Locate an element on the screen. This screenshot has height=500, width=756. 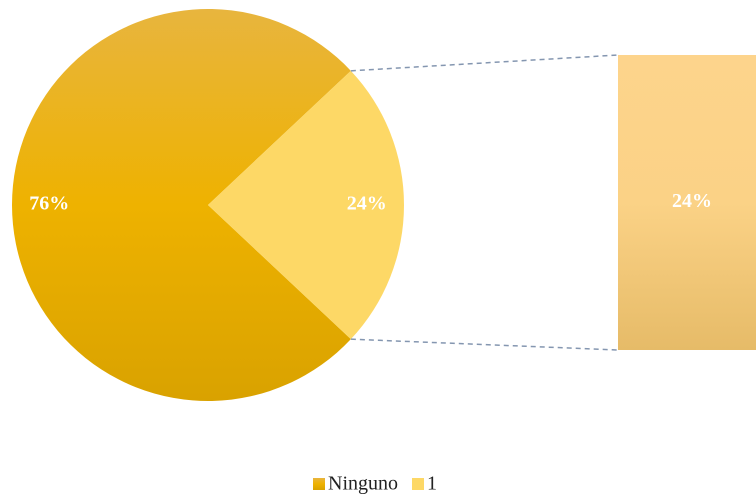
legend-label: Ninguno is located at coordinates (363, 484).